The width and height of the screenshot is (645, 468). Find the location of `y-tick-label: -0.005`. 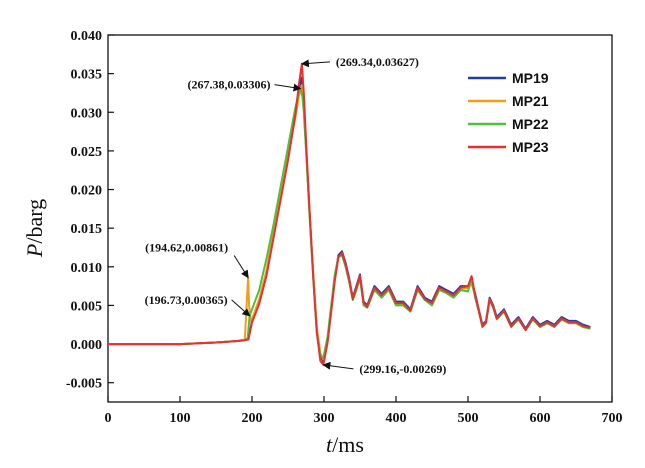

y-tick-label: -0.005 is located at coordinates (84, 384).